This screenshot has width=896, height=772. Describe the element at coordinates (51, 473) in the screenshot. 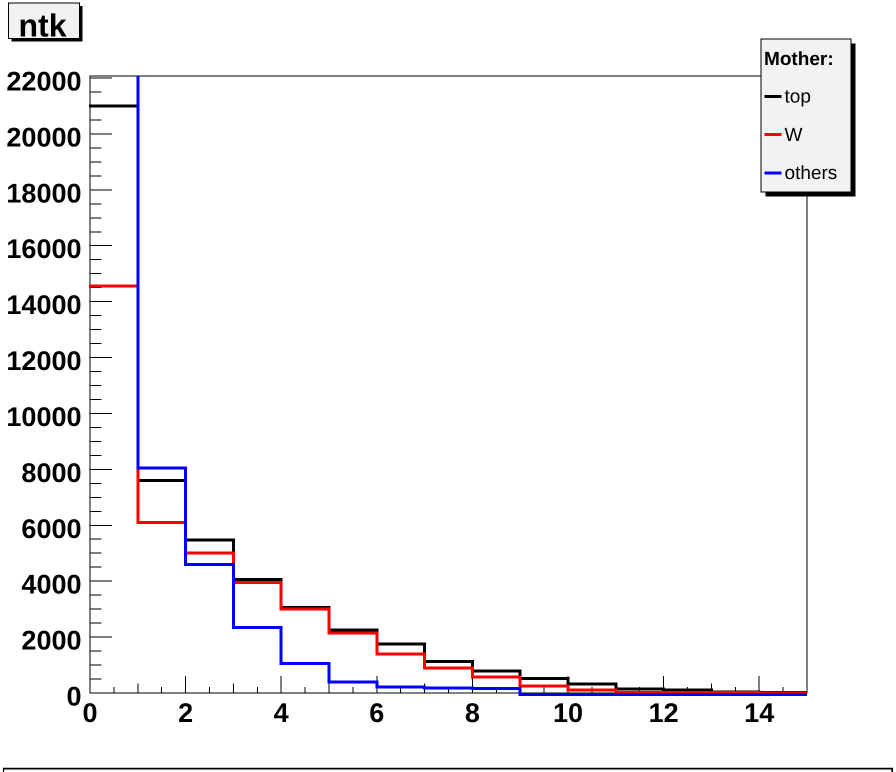

I see `svg-text: 8000` at that location.